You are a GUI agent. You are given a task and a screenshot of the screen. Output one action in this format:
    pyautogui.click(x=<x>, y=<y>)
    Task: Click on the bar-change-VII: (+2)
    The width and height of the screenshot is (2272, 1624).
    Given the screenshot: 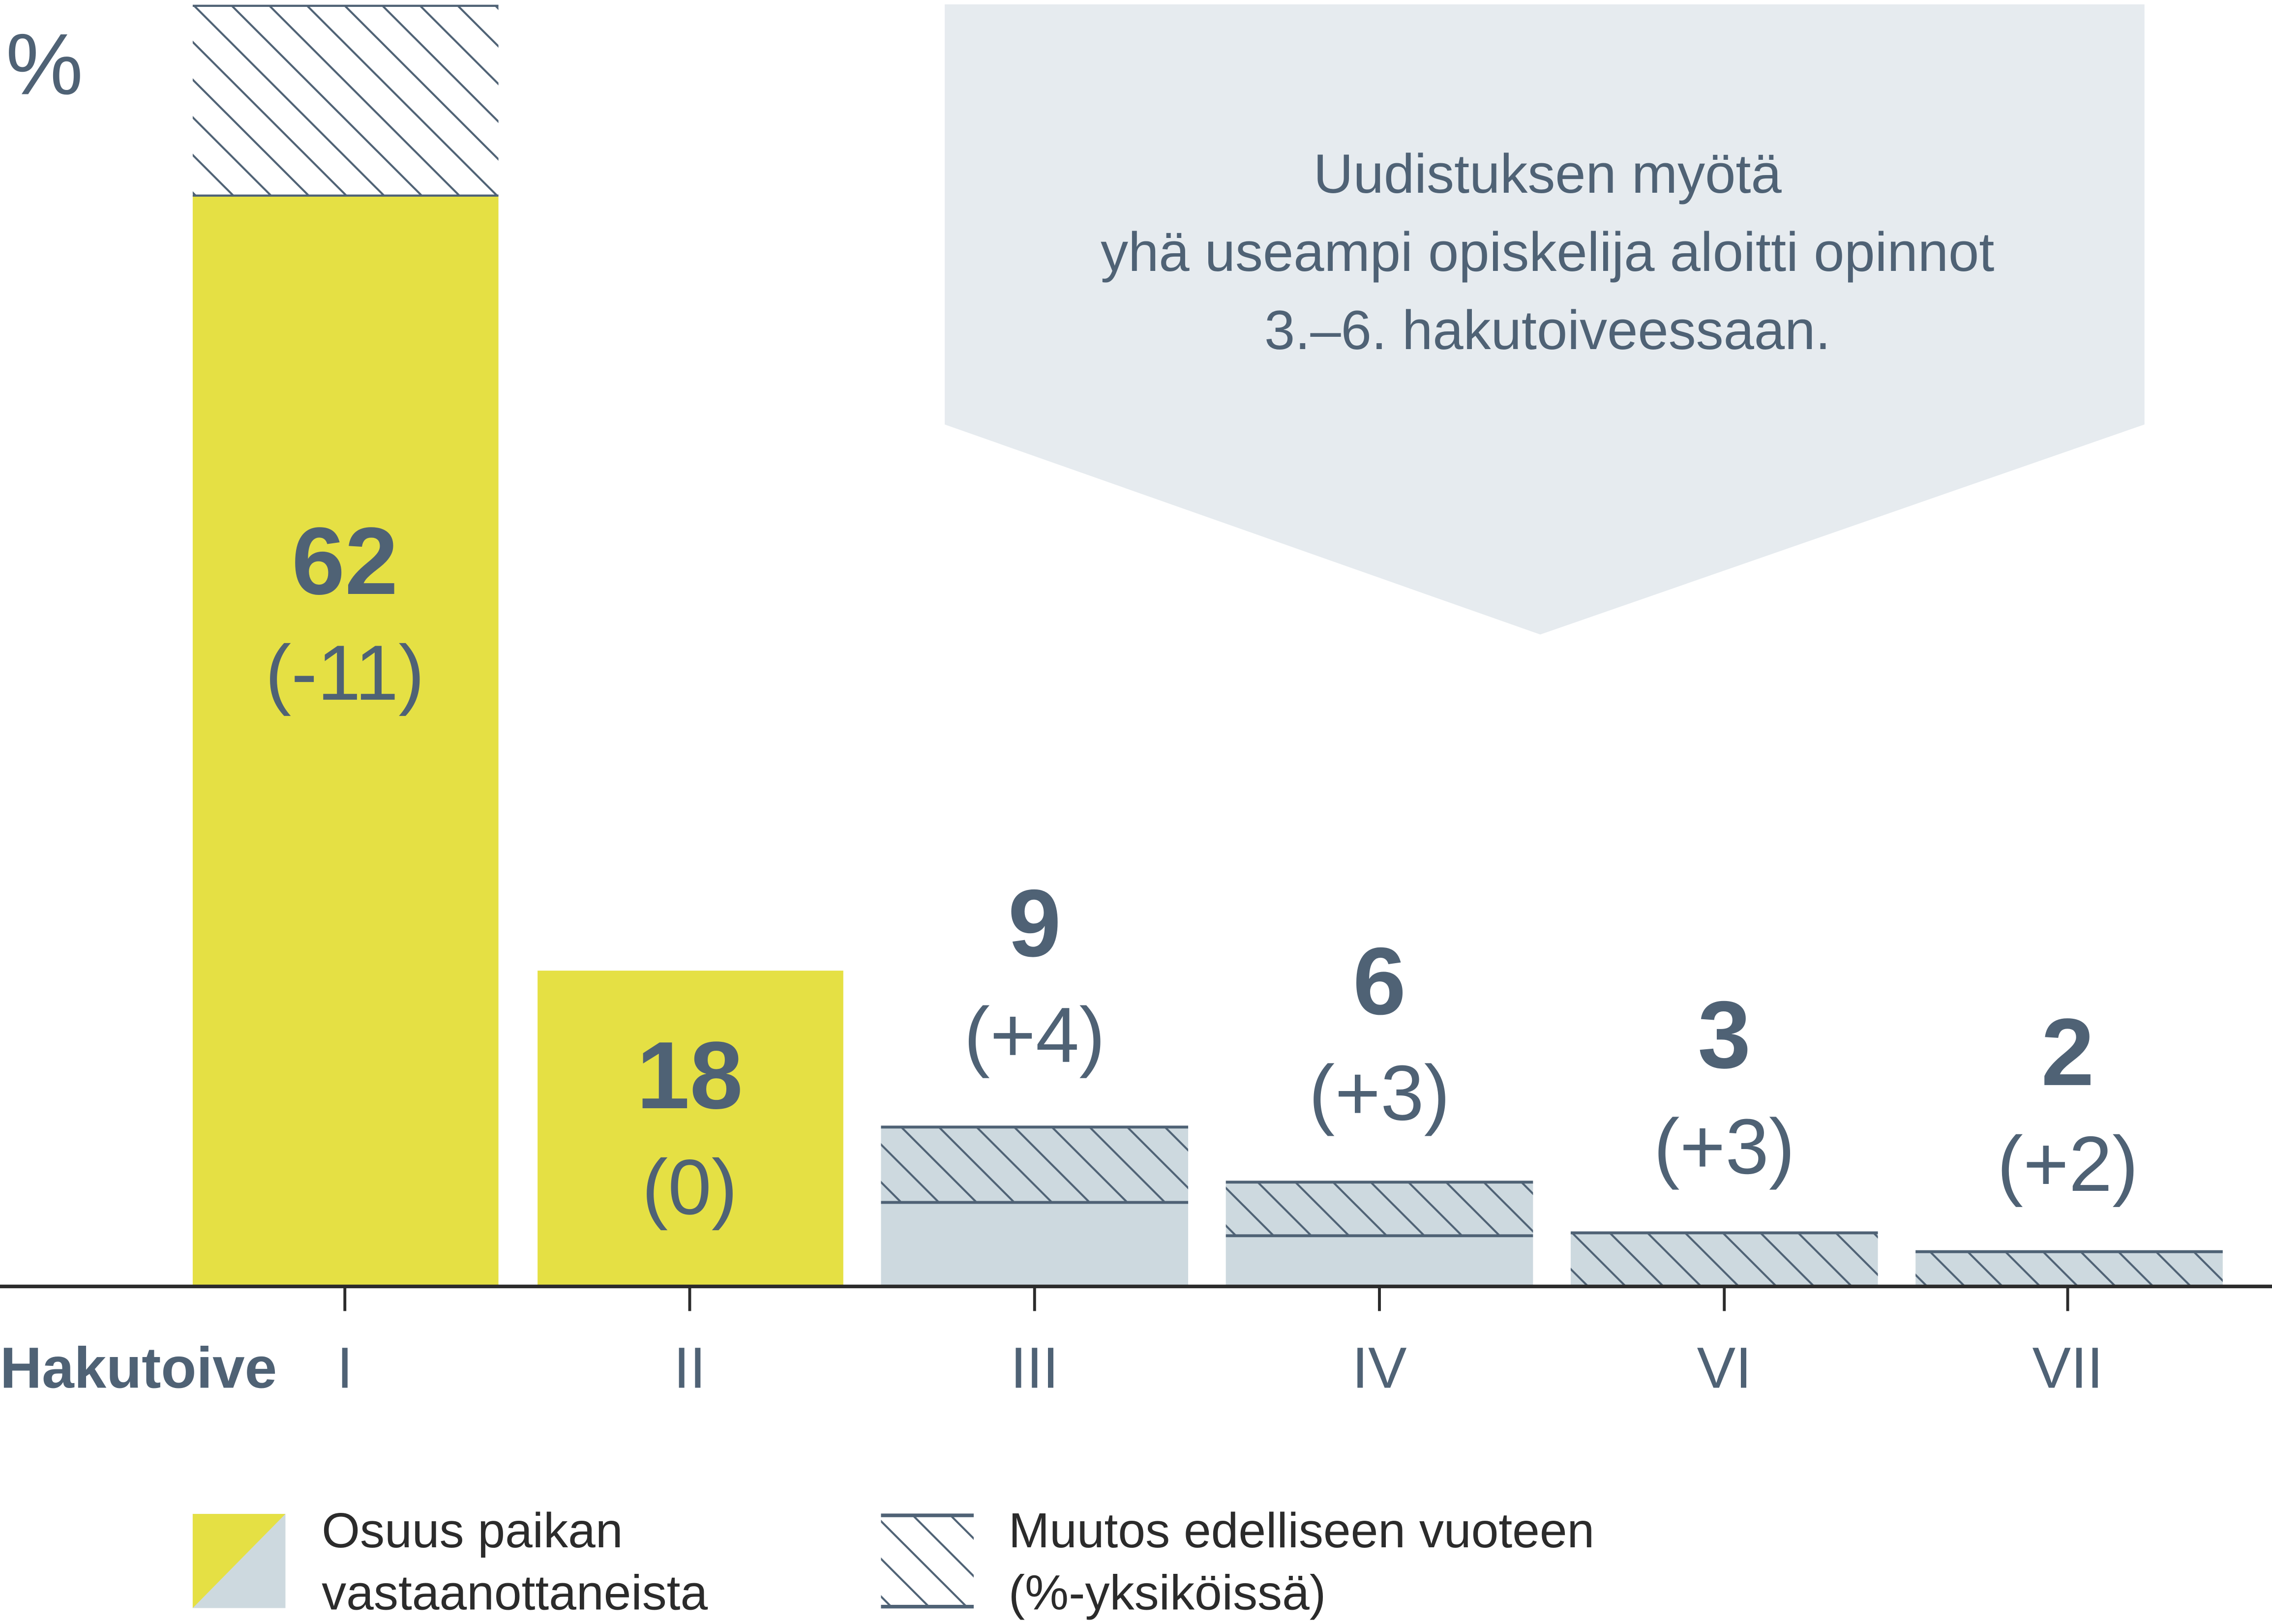 What is the action you would take?
    pyautogui.click(x=2067, y=1164)
    